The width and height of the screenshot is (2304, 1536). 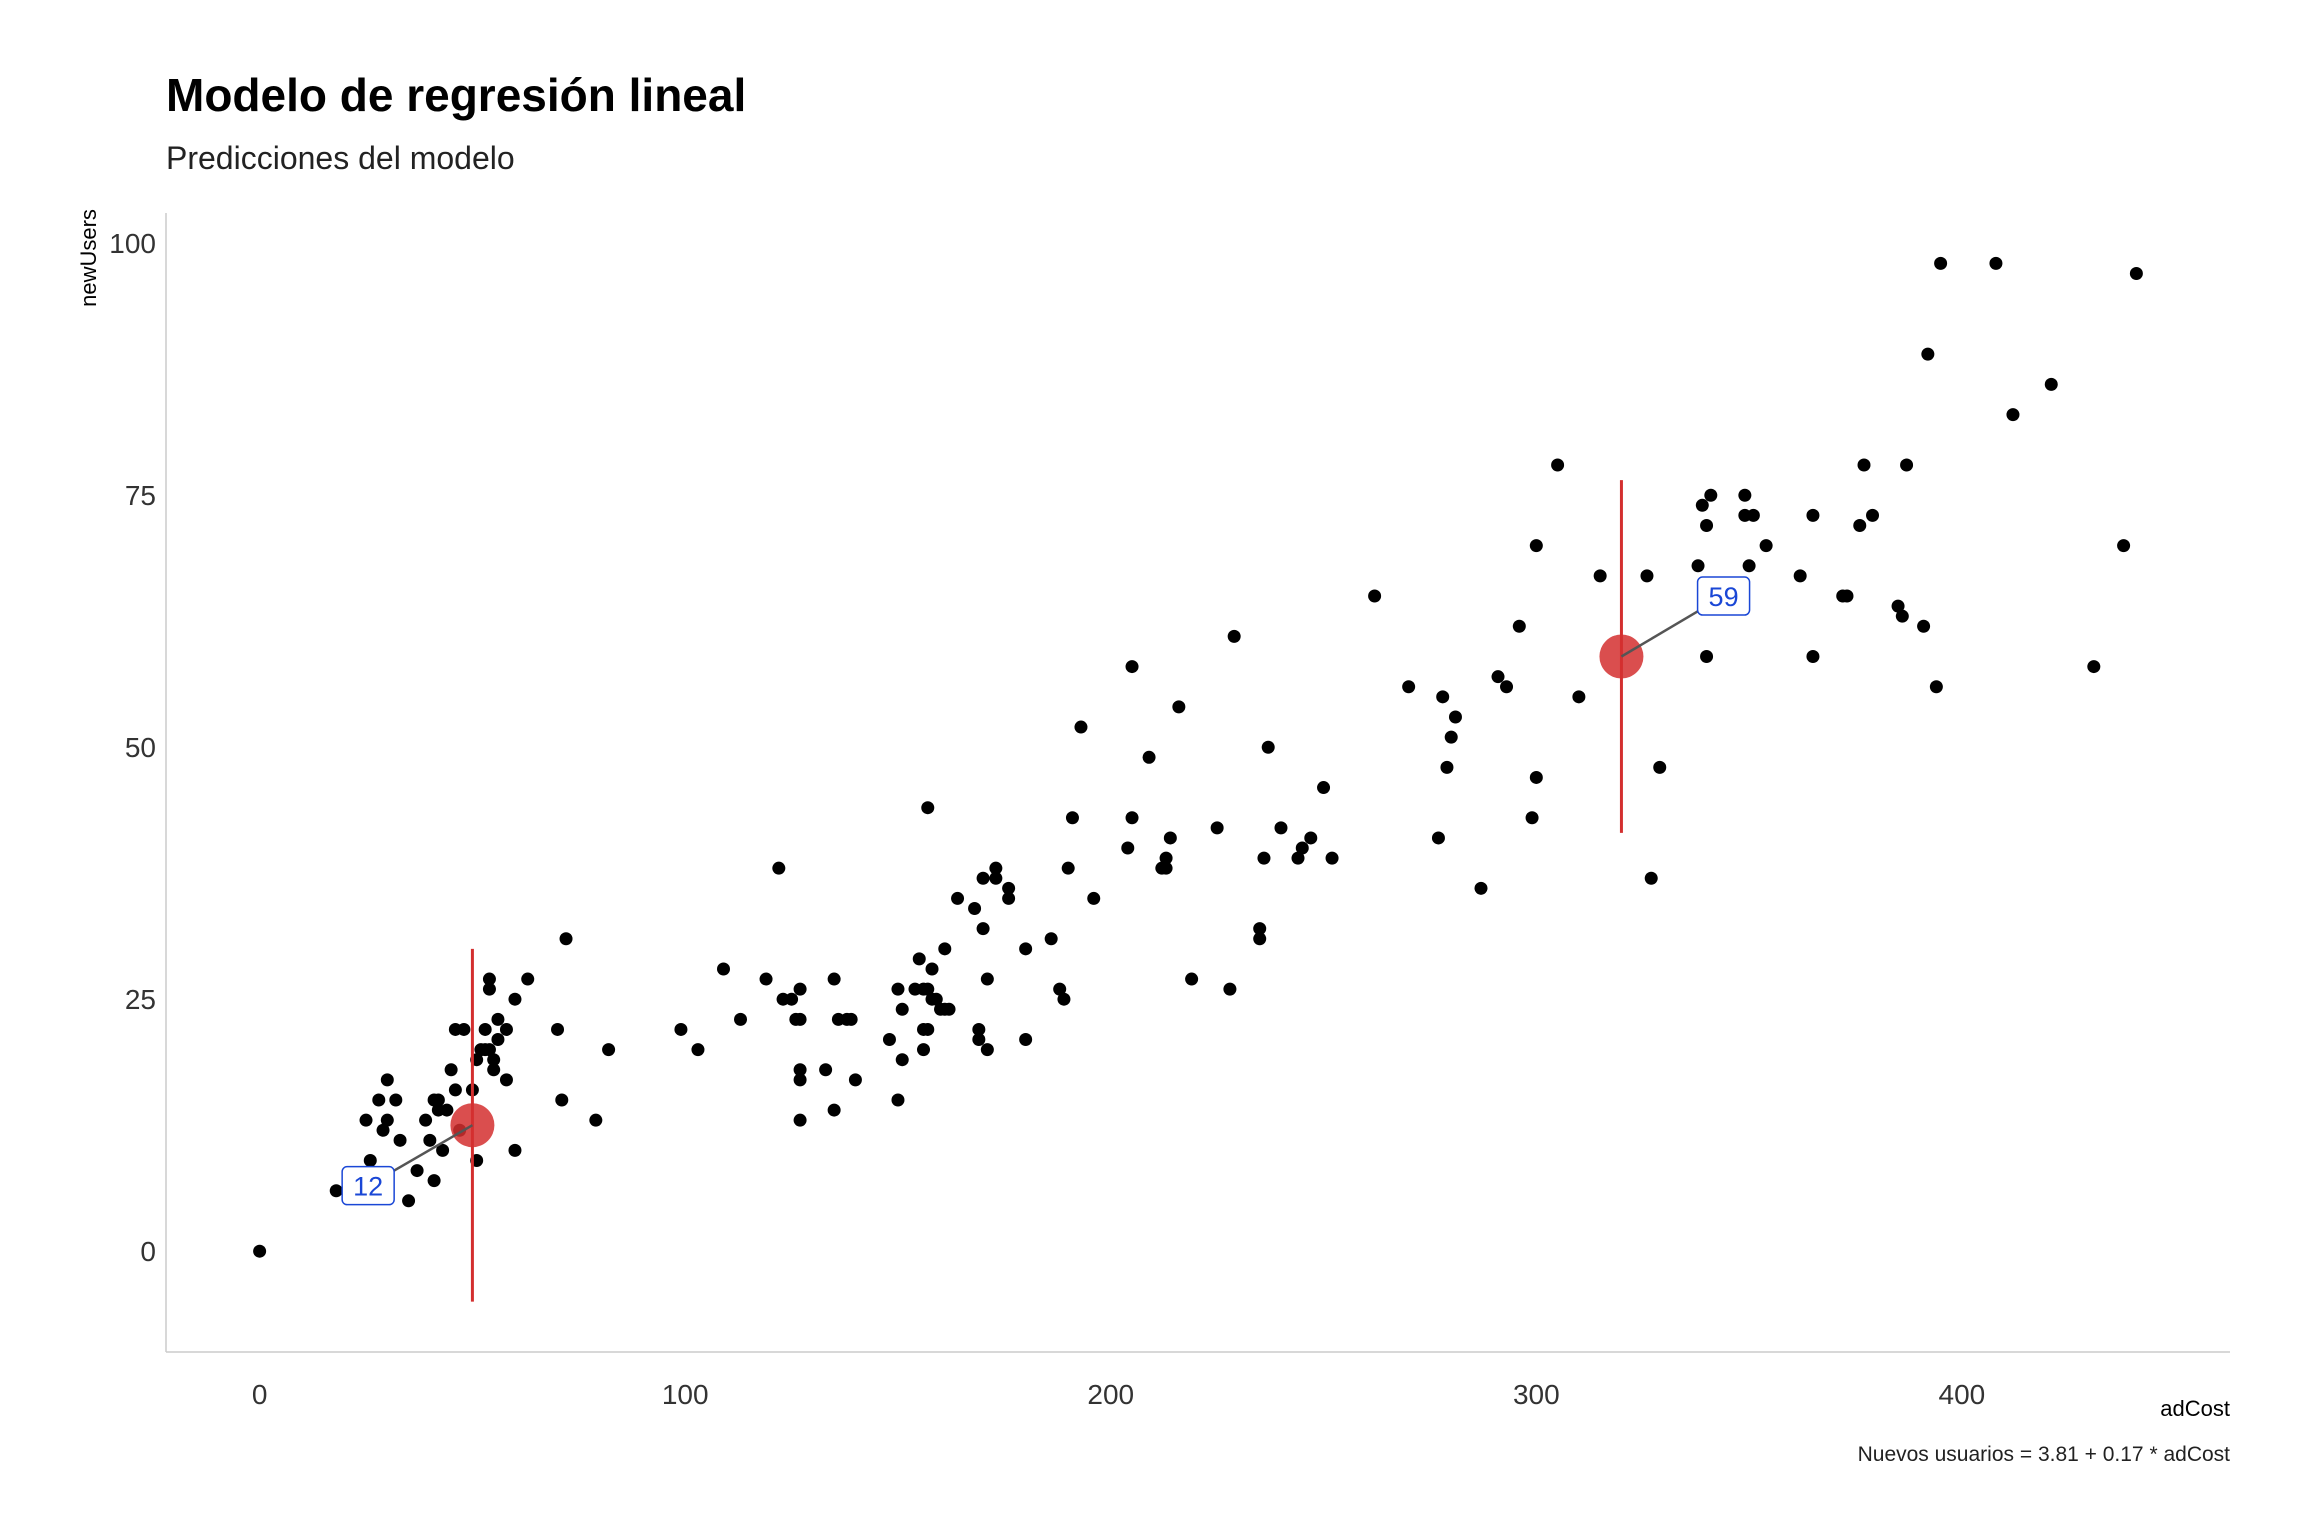 What do you see at coordinates (140, 999) in the screenshot?
I see `y-tick-label: 25` at bounding box center [140, 999].